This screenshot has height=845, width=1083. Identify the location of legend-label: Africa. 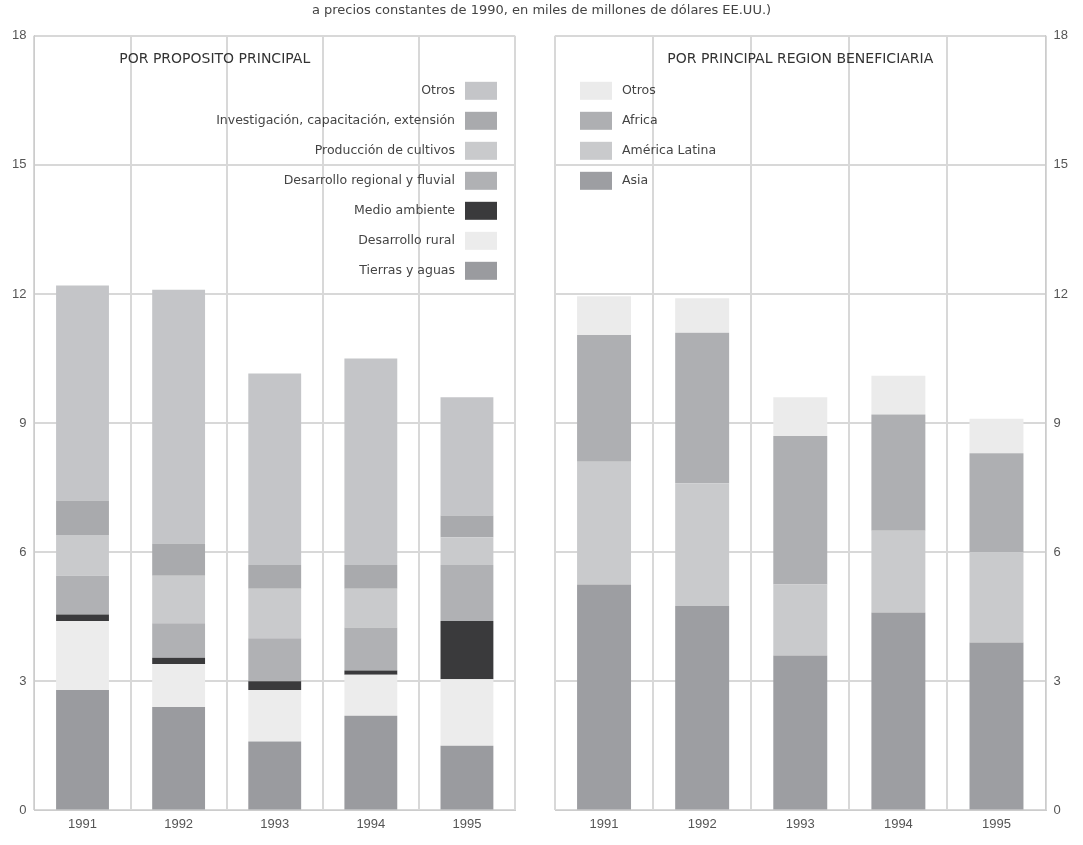
(640, 120).